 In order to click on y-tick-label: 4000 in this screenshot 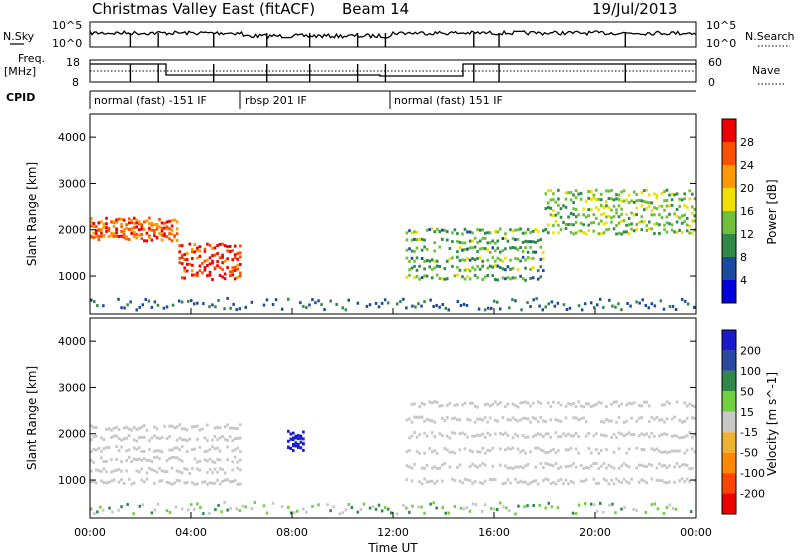, I will do `click(72, 137)`.